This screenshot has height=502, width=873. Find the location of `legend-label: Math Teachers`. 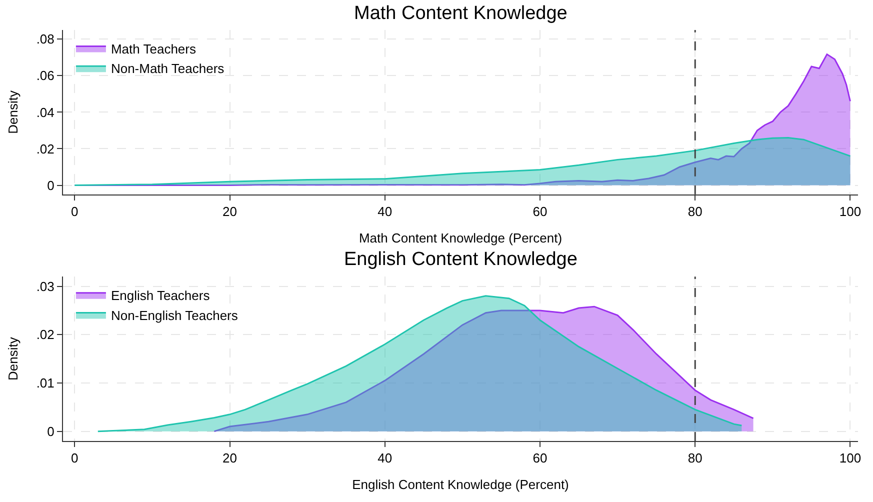

legend-label: Math Teachers is located at coordinates (153, 48).